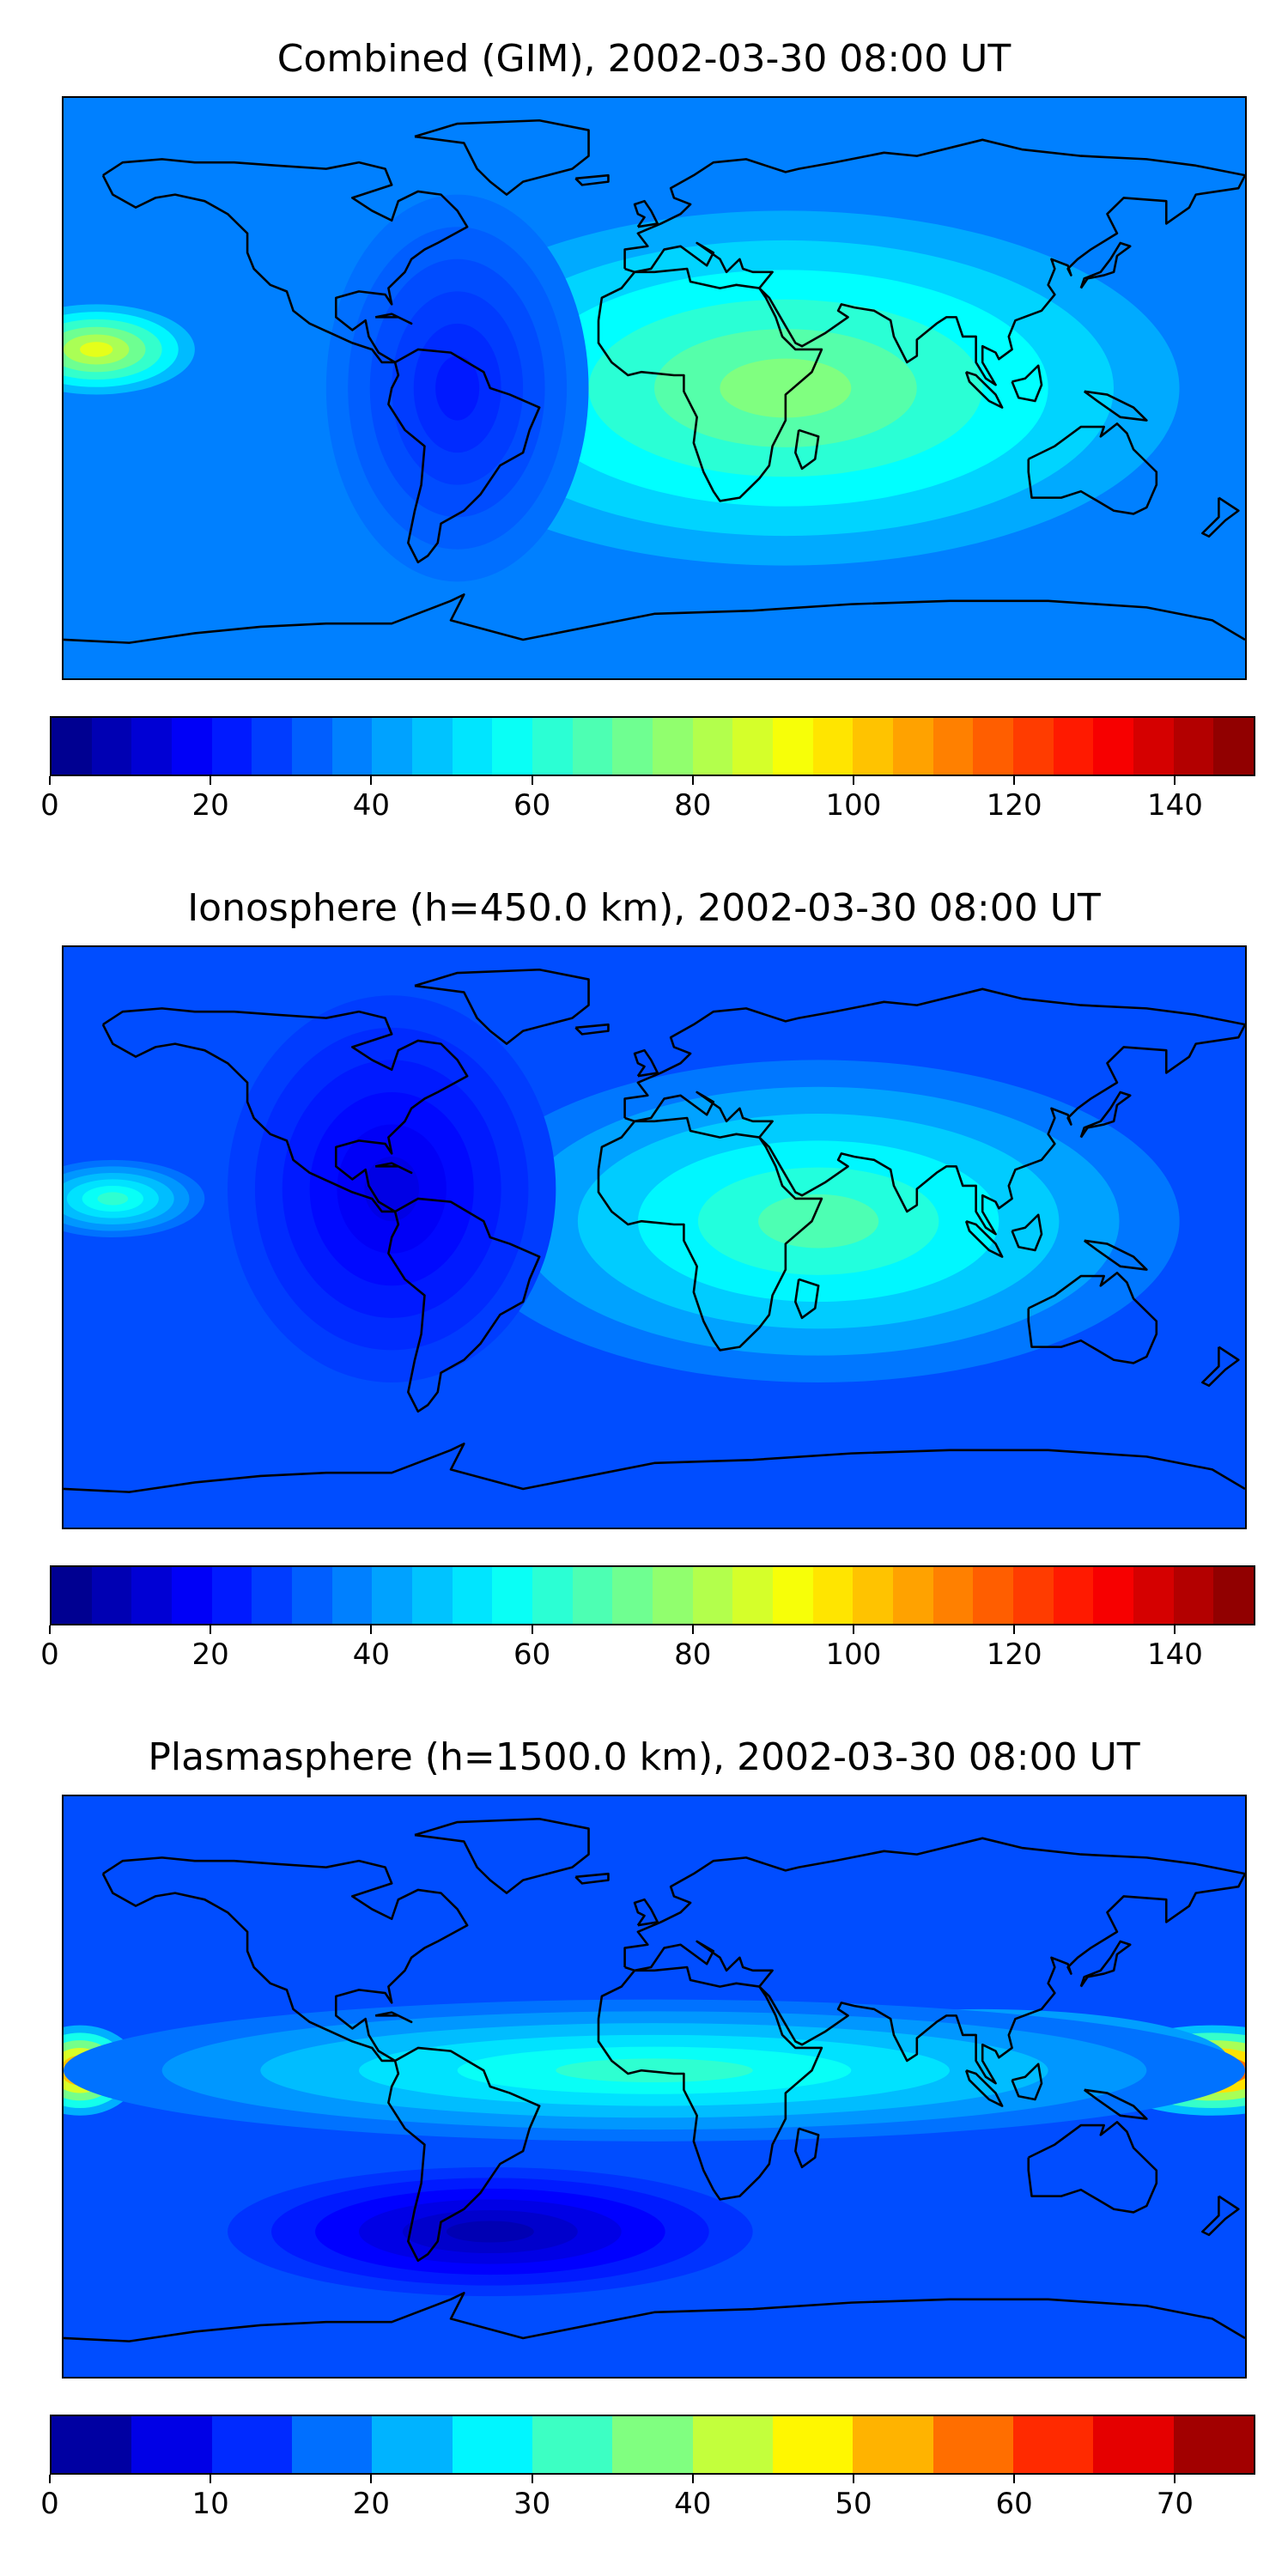 This screenshot has width=1288, height=2576. Describe the element at coordinates (693, 2504) in the screenshot. I see `colorbar-tick-label: 40` at that location.